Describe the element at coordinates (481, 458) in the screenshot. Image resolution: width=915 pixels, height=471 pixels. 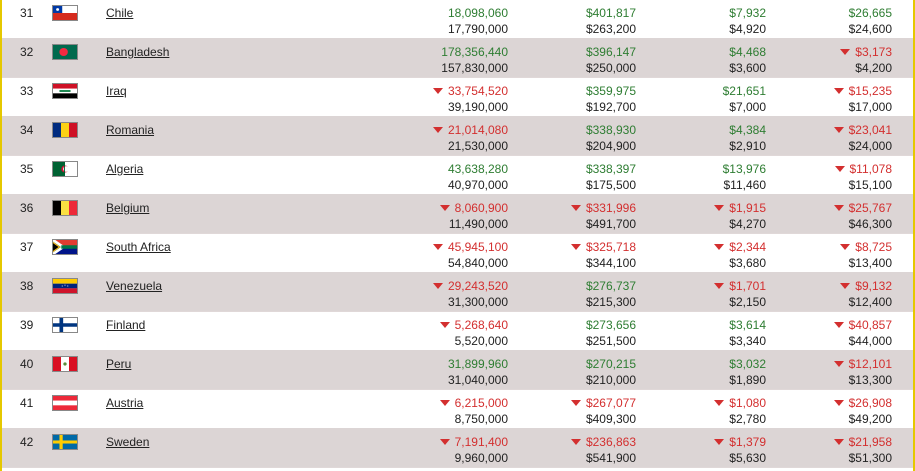
I see `c1-previous-value: 9,960,000` at that location.